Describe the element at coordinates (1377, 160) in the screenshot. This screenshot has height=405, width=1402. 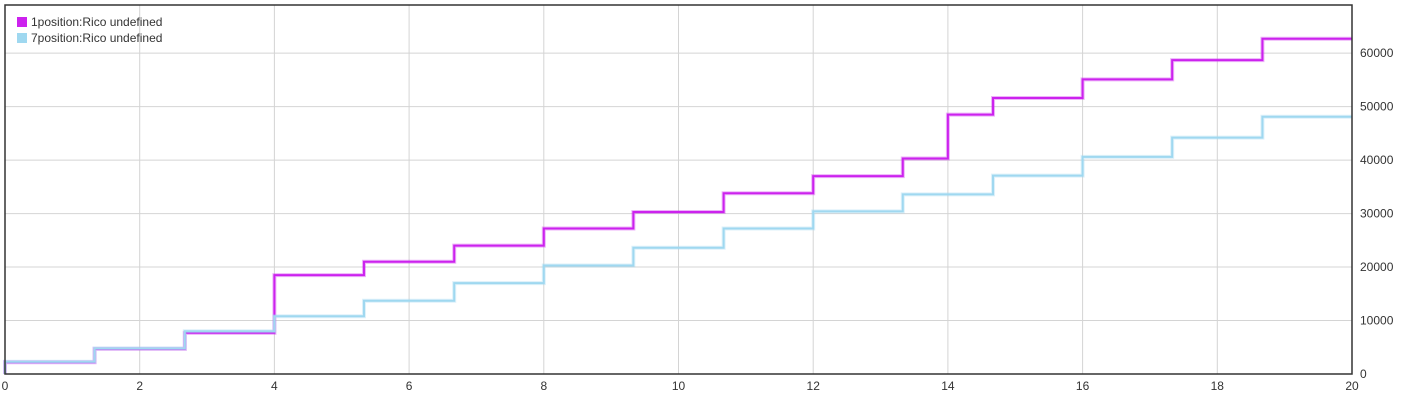
I see `y-tick-label: 40000` at that location.